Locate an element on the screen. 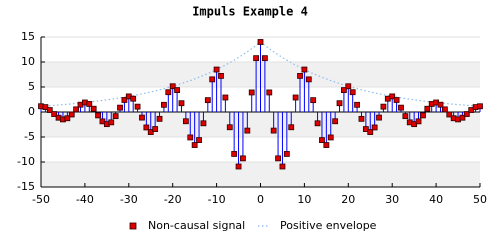  x-tick-label: 0 is located at coordinates (260, 199).